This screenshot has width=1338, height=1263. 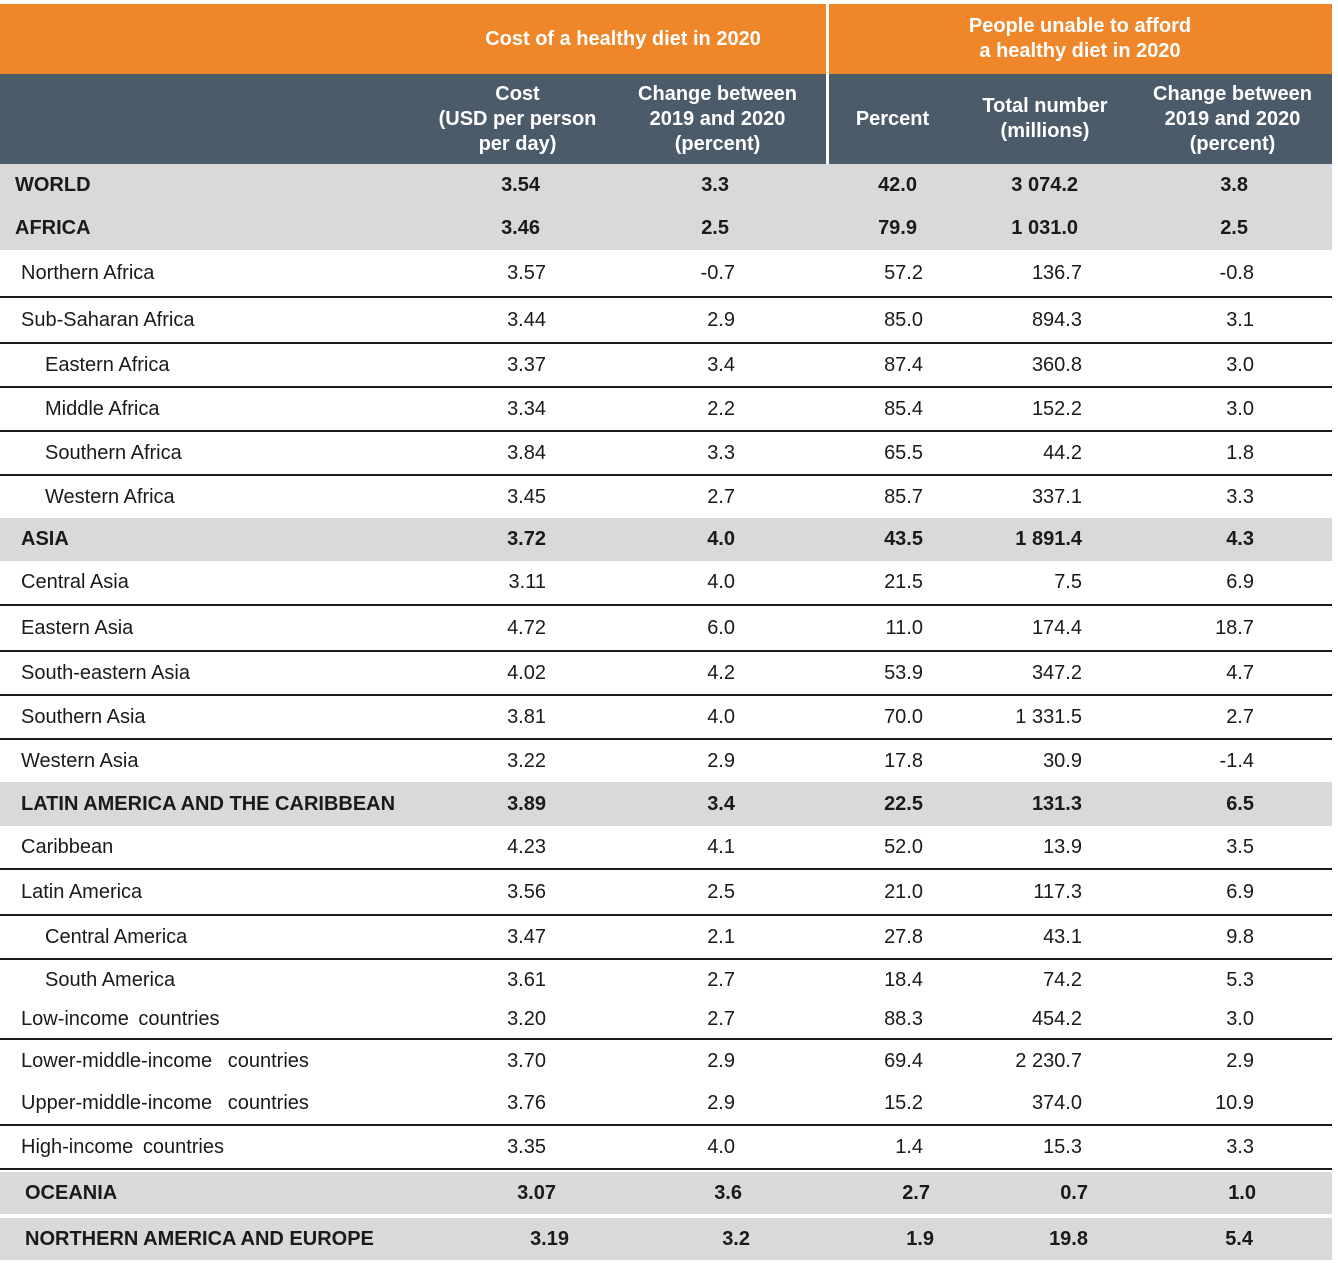 I want to click on col-header-change: Change between 2019 and 2020 (percent), so click(x=1232, y=118).